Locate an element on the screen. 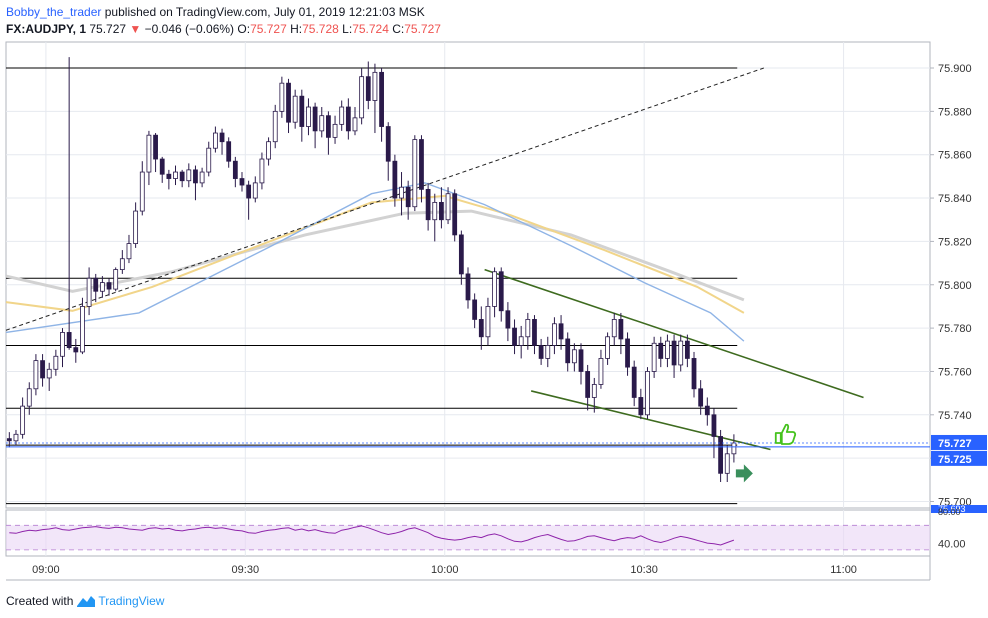 Image resolution: width=988 pixels, height=618 pixels. hidden-price-label: 75.693 is located at coordinates (952, 509).